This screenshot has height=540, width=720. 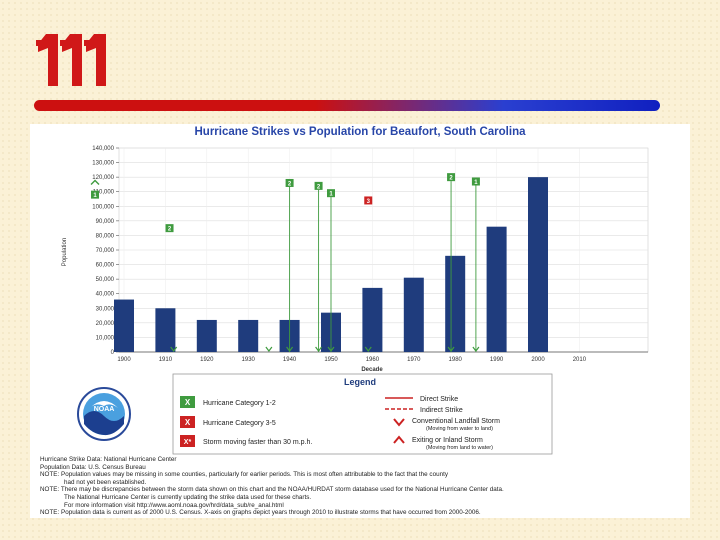 What do you see at coordinates (105, 324) in the screenshot?
I see `y-tick-label: 20,000` at bounding box center [105, 324].